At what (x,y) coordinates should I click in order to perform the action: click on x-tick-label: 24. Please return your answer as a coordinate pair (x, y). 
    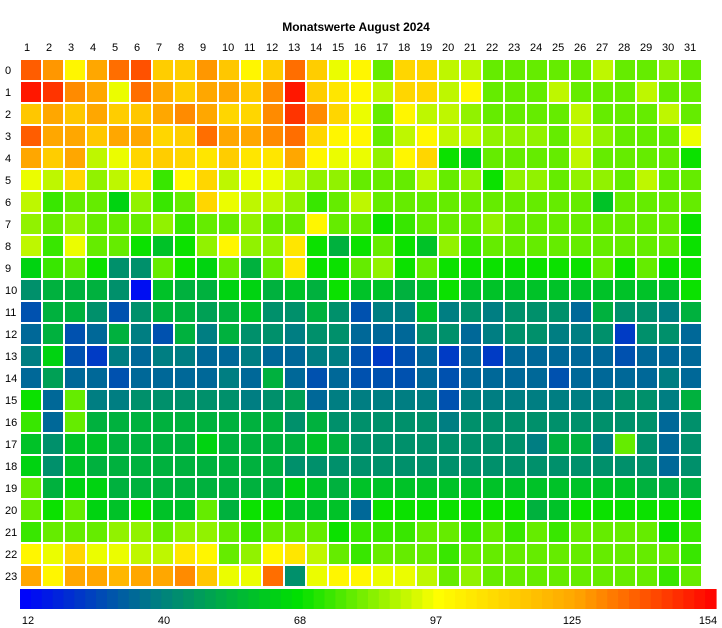
    Looking at the image, I should click on (536, 48).